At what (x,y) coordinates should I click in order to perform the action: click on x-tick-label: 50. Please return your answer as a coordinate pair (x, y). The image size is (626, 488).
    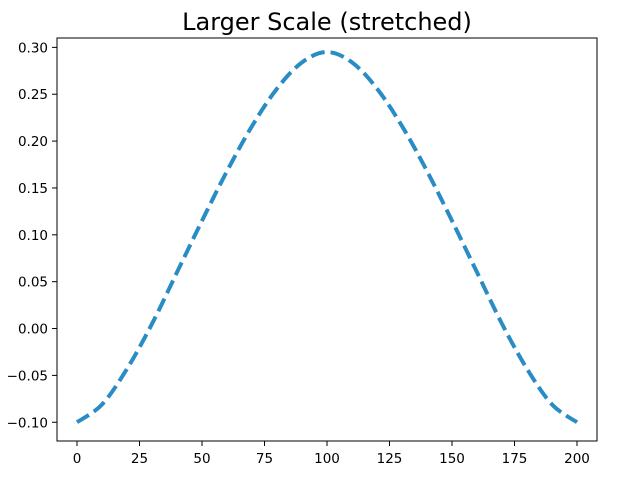
    Looking at the image, I should click on (201, 459).